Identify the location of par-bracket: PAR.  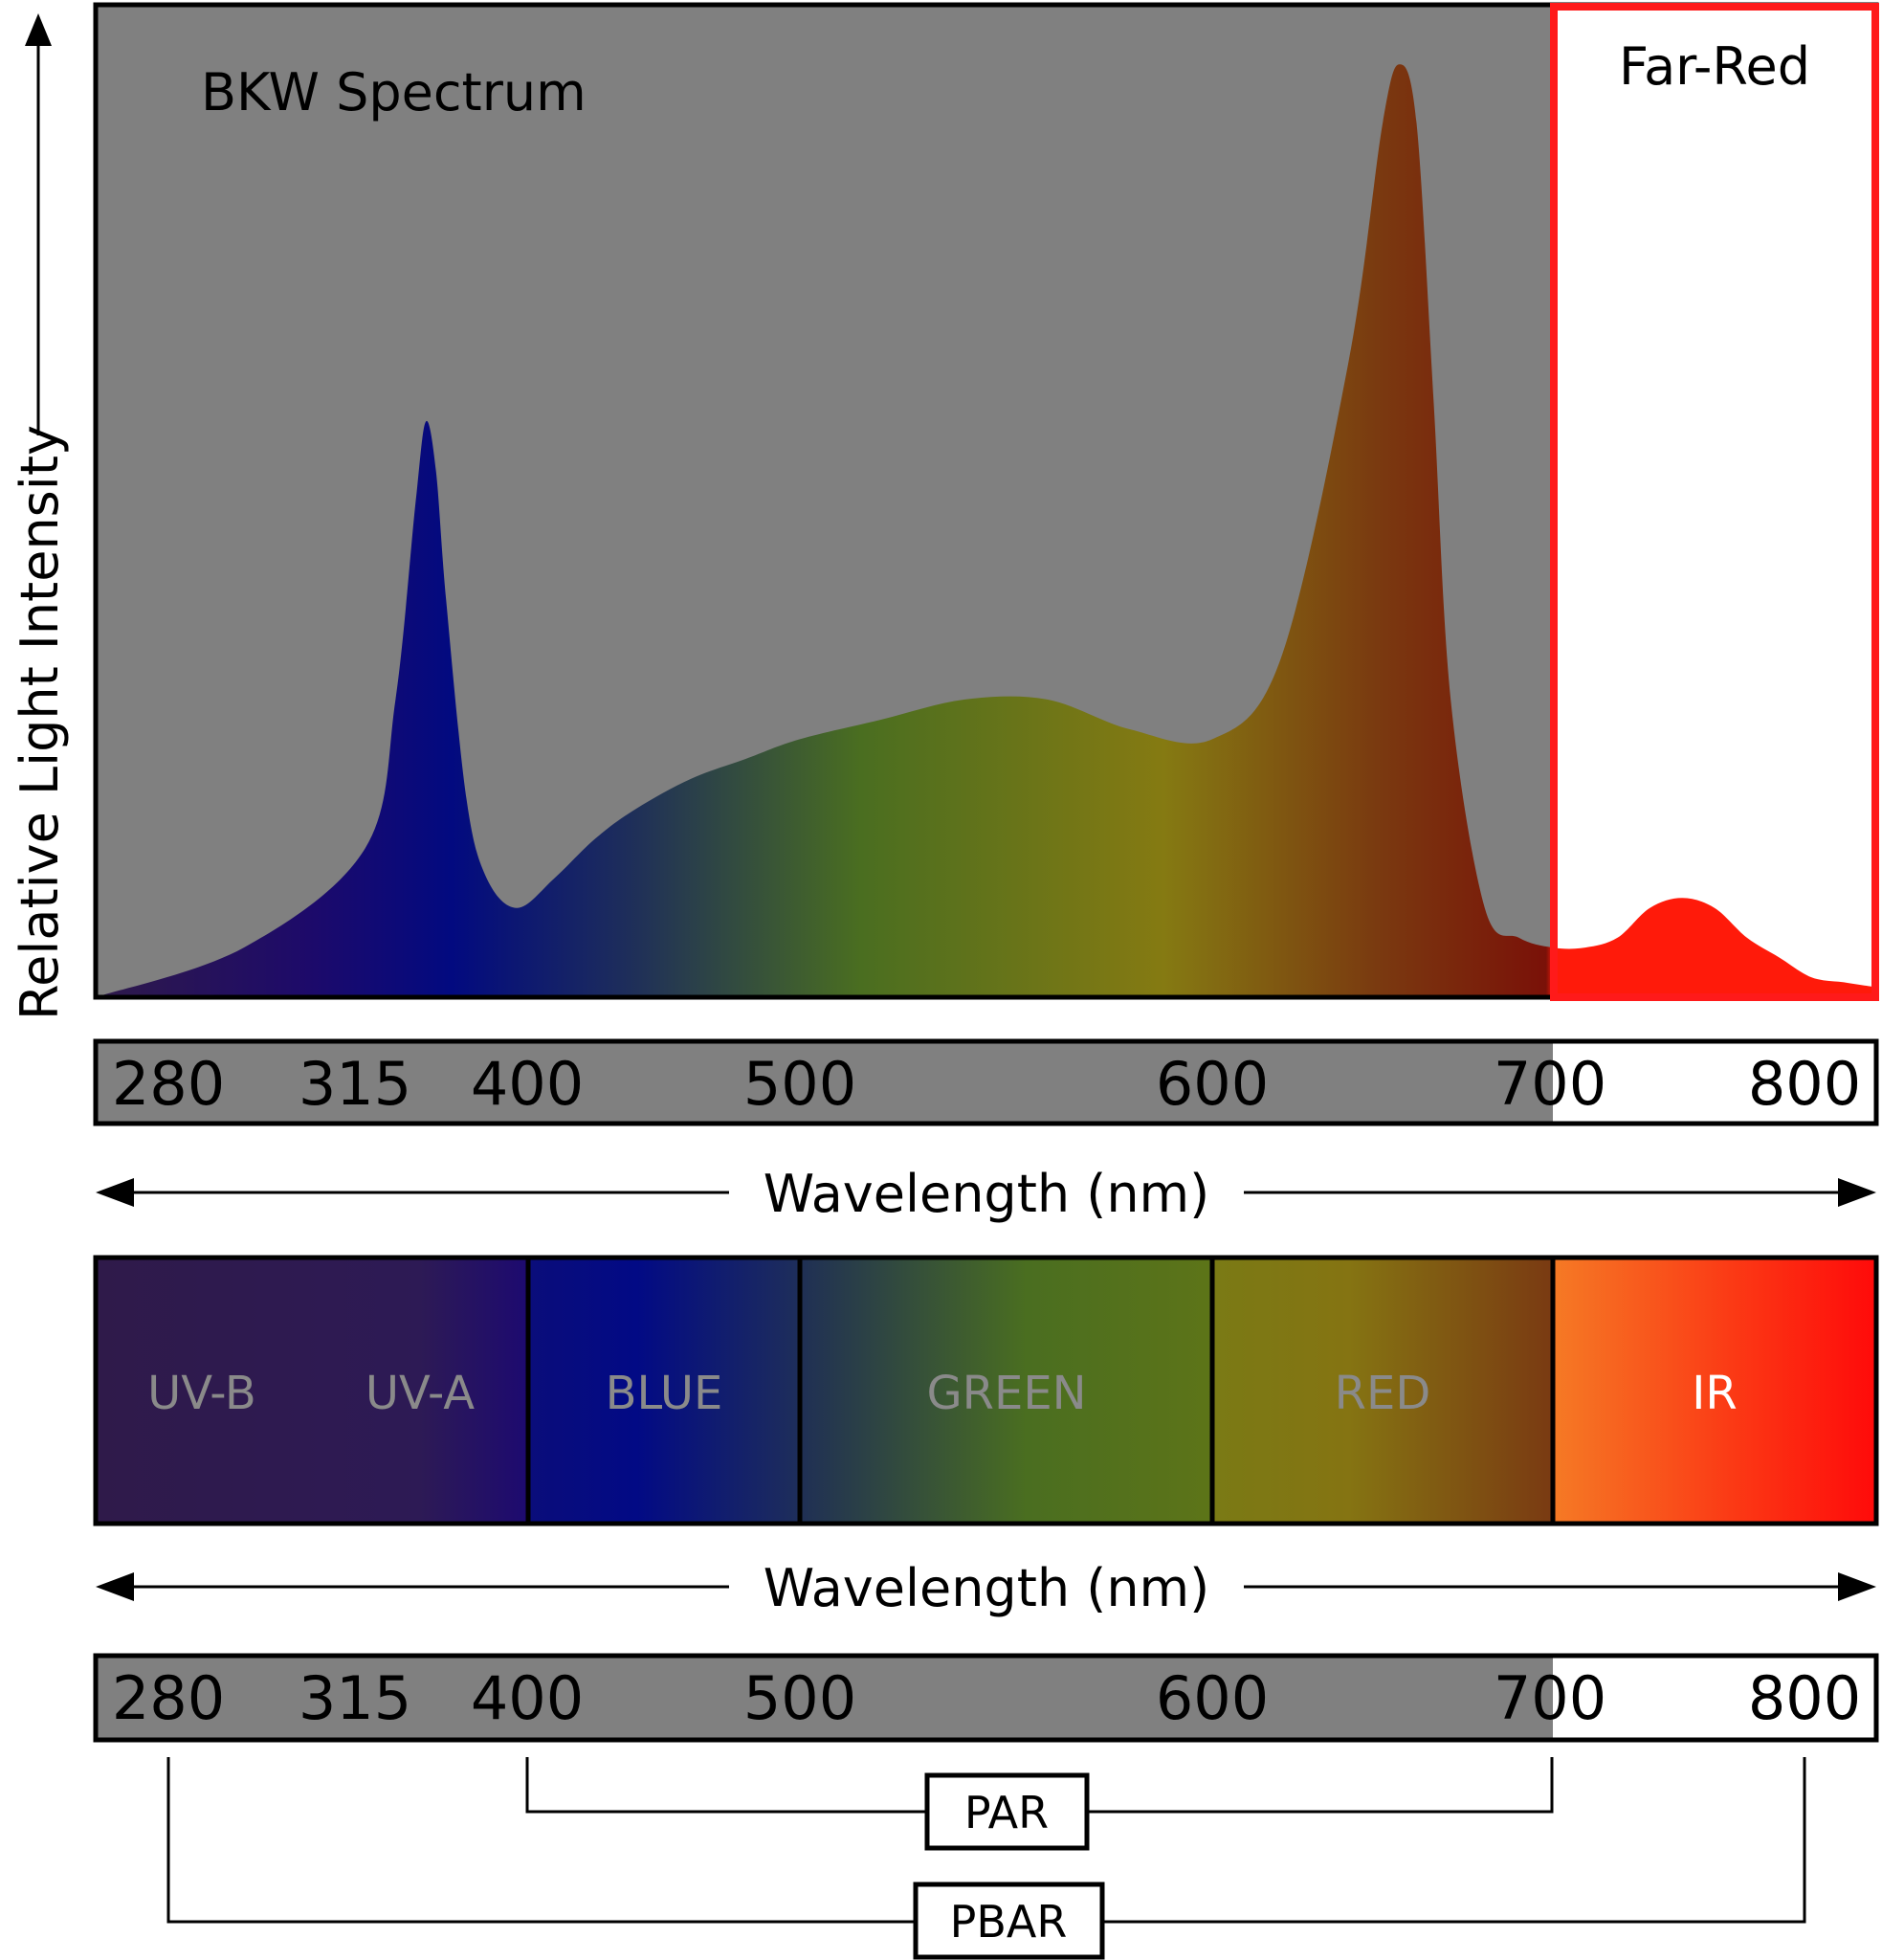
(1039, 1804).